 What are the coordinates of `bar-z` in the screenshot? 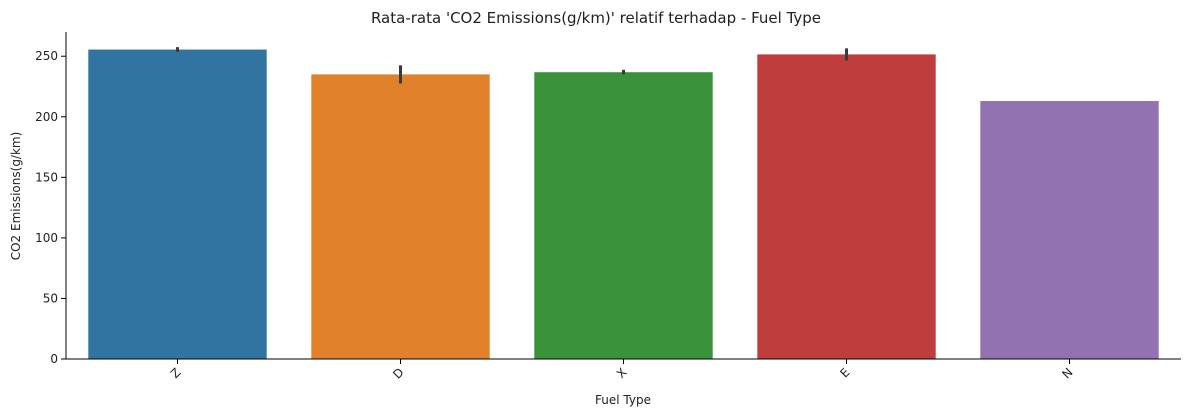 It's located at (177, 204).